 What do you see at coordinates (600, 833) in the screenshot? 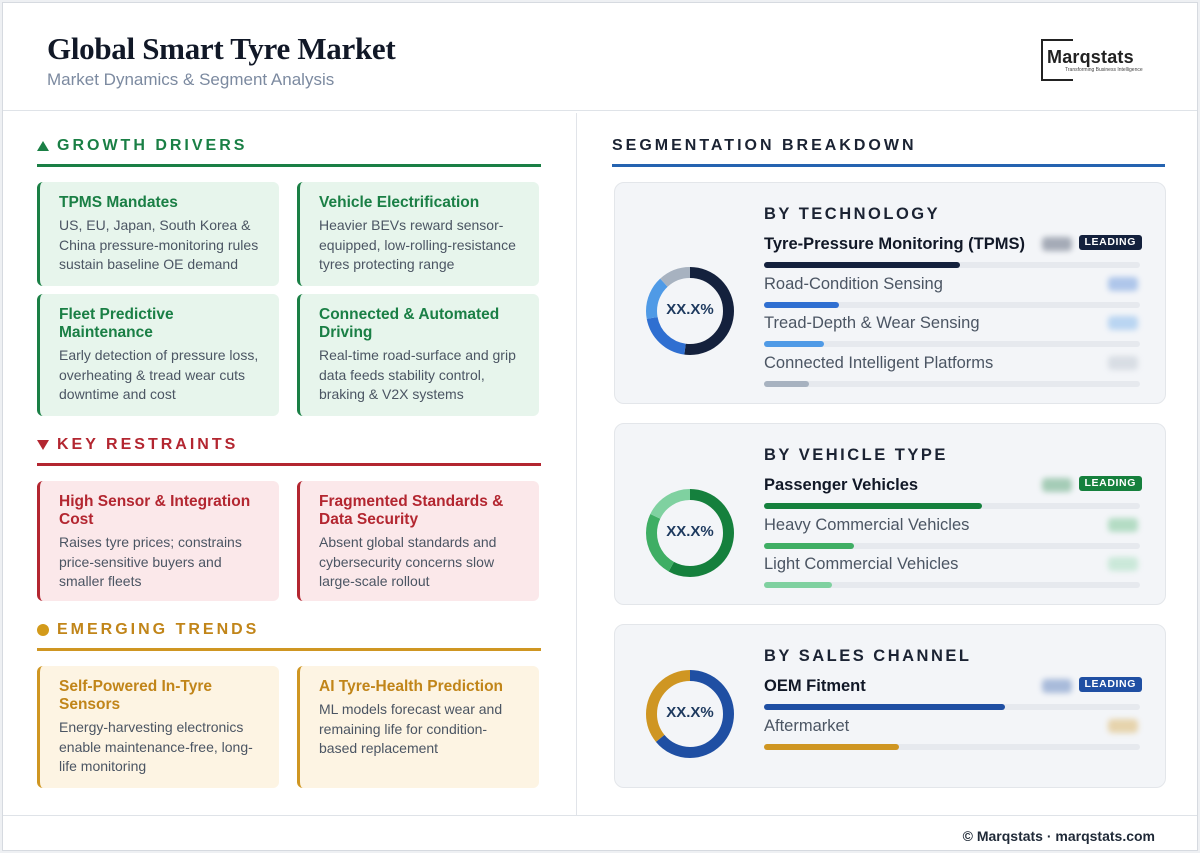
I see `footer: © Marqstats · marqstats.com` at bounding box center [600, 833].